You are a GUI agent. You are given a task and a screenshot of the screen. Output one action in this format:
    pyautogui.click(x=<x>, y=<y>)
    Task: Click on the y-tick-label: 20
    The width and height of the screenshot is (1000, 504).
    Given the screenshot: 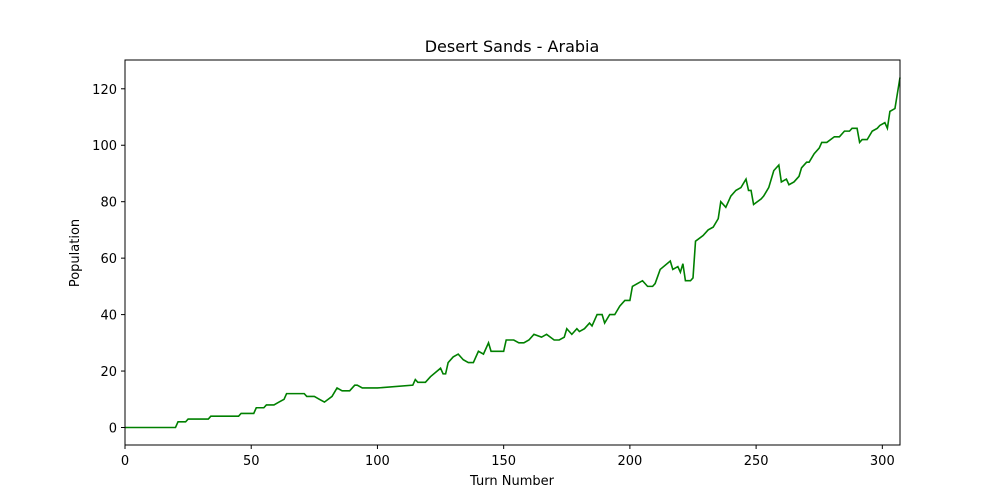 What is the action you would take?
    pyautogui.click(x=108, y=372)
    